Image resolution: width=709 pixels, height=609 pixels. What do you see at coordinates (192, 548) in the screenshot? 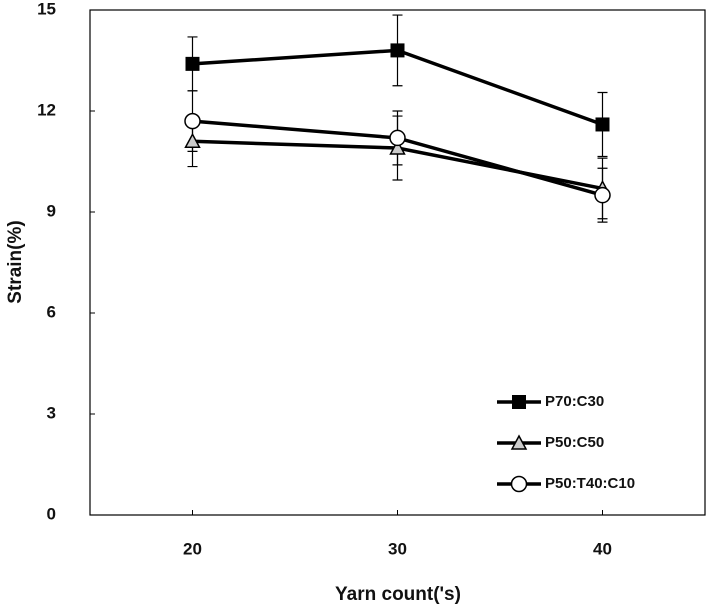
I see `x-tick-label: 20` at bounding box center [192, 548].